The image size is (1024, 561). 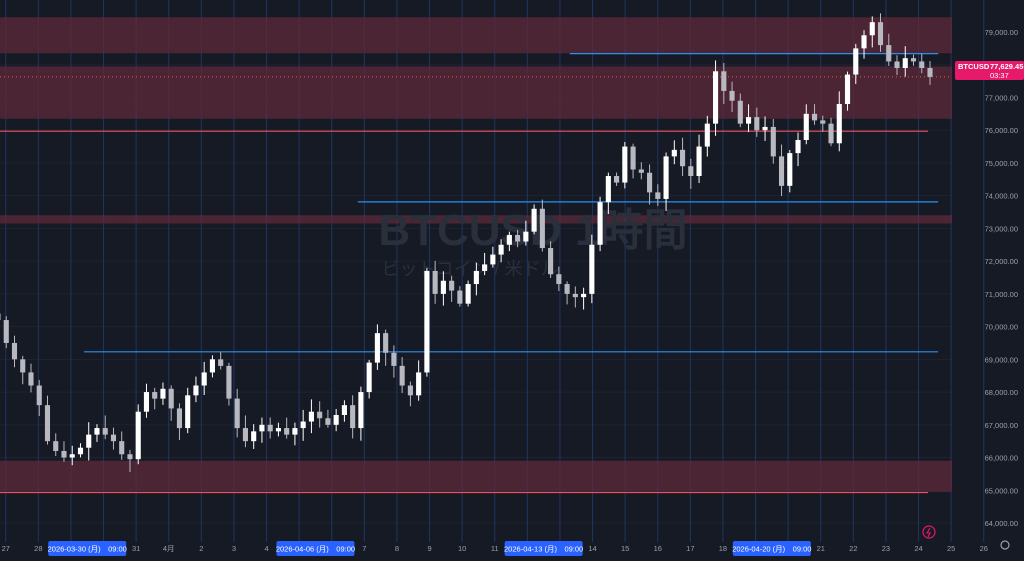 I want to click on y-tick-label: 65,000.00, so click(x=1001, y=490).